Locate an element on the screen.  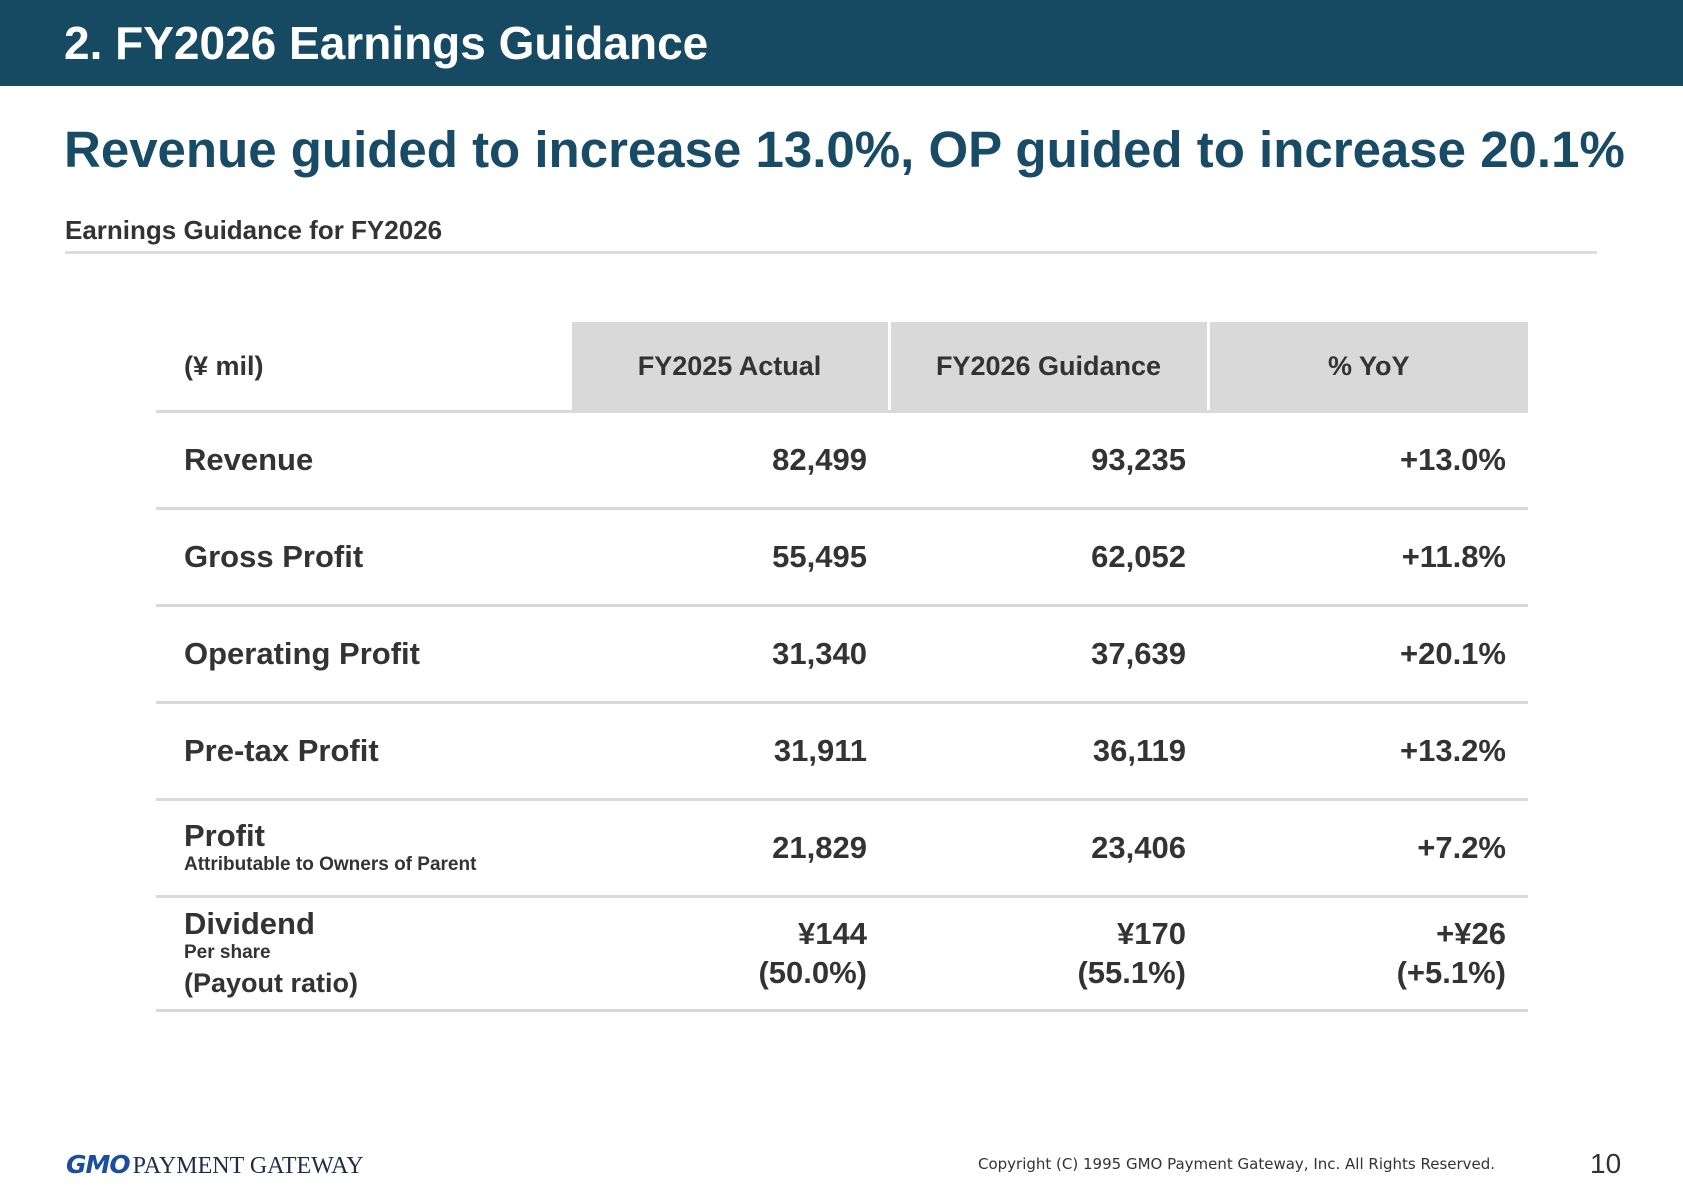
table-row-gross-profit: Gross Profit 55,495 62,052 +11.8% is located at coordinates (842, 557).